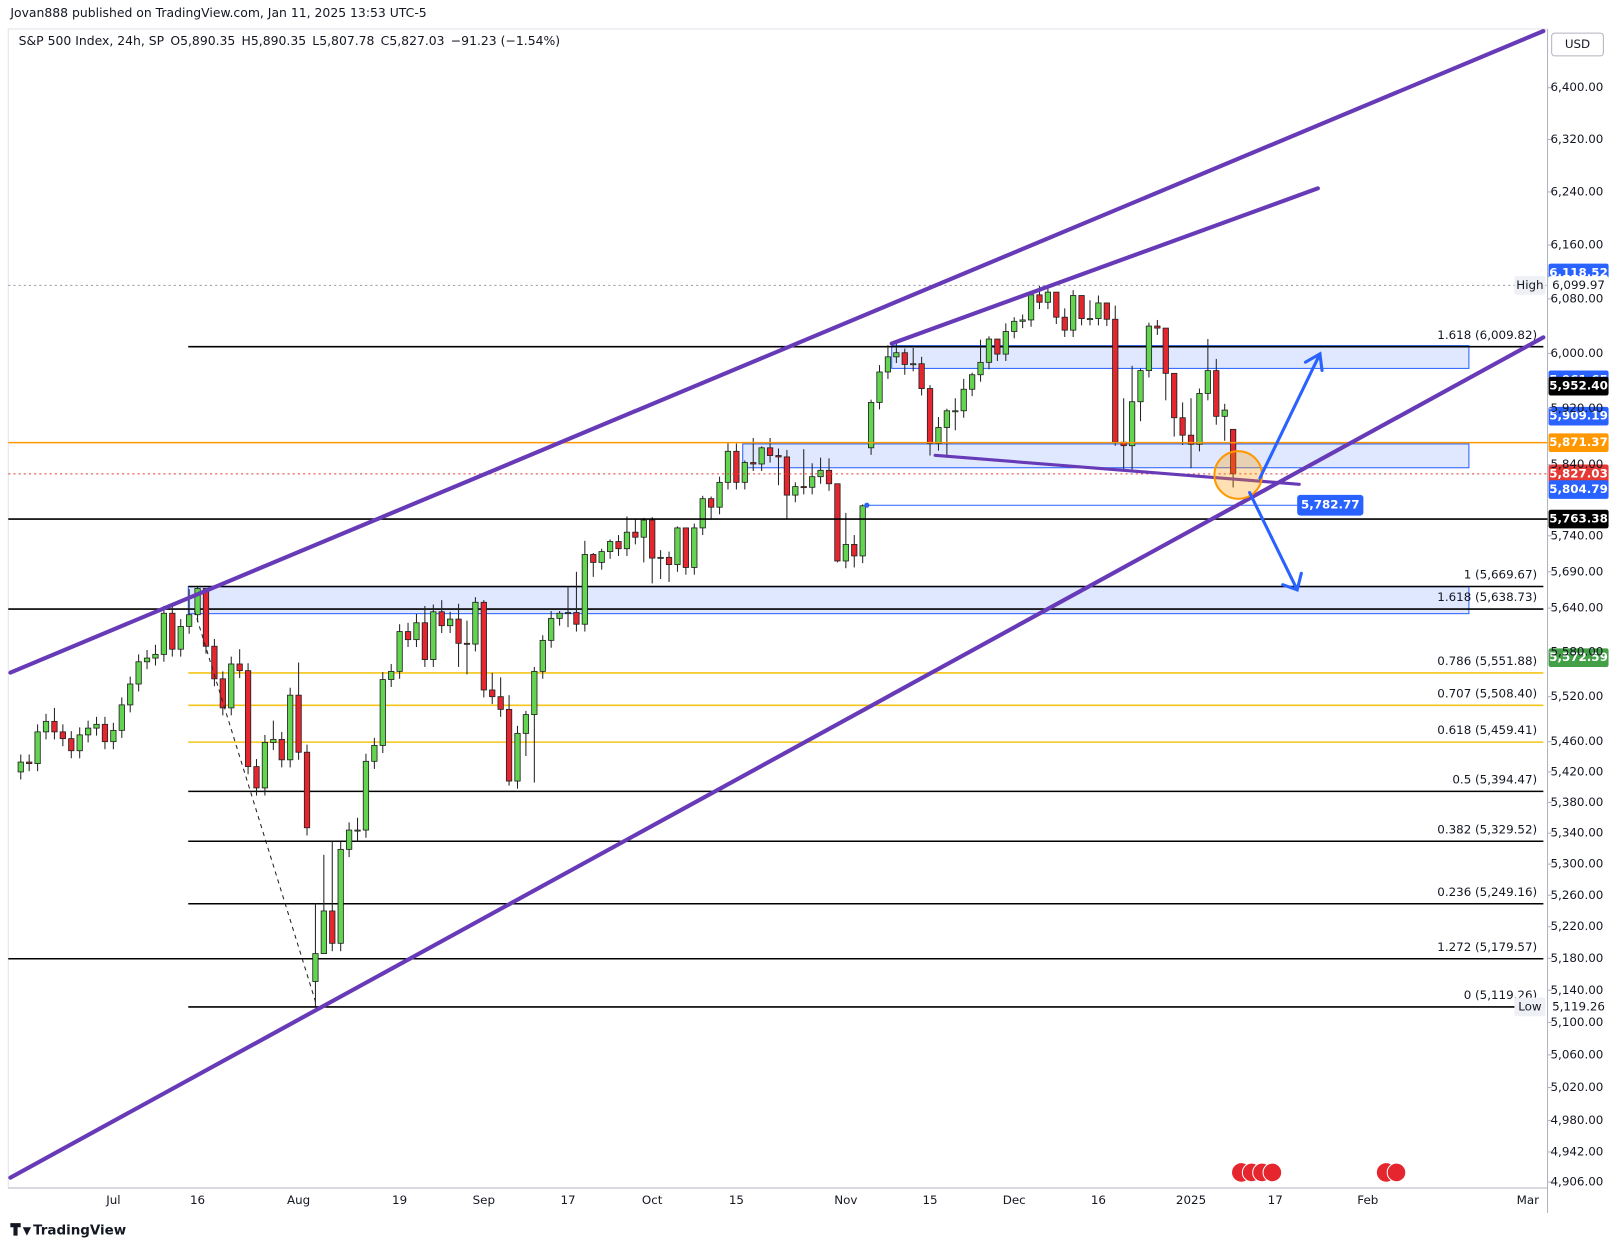 This screenshot has width=1622, height=1248. I want to click on y-tick-label: 6,320.00, so click(1576, 139).